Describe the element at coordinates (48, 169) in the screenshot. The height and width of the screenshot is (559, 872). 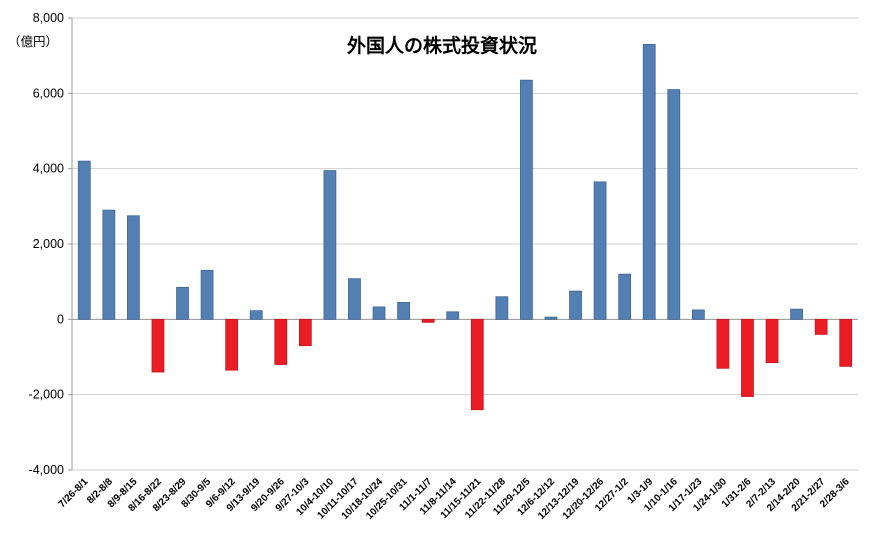
I see `y-tick-label: 4,000` at that location.